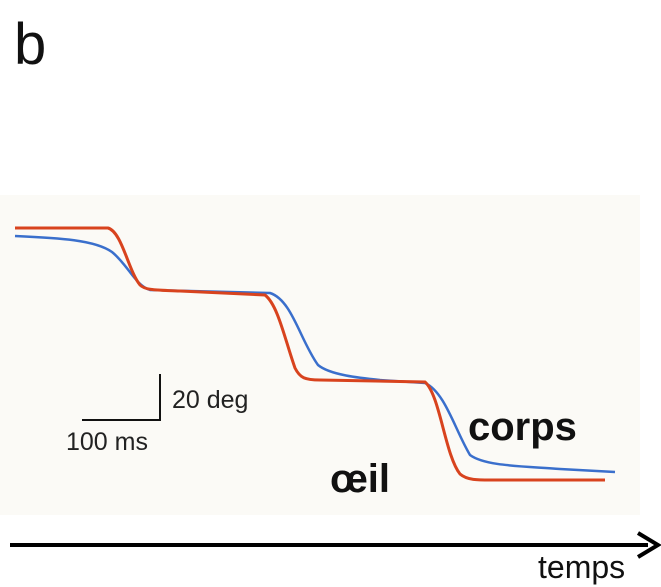 The image size is (661, 587). I want to click on panel-label: b, so click(30, 44).